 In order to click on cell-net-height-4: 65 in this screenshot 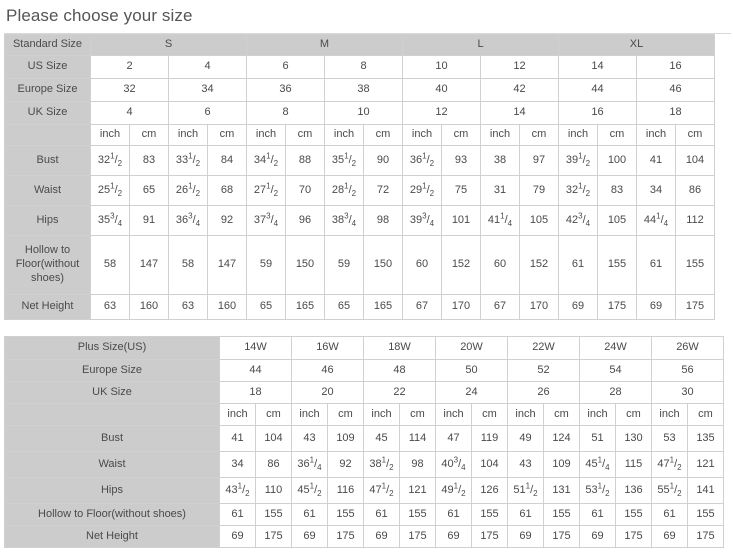, I will do `click(266, 307)`.